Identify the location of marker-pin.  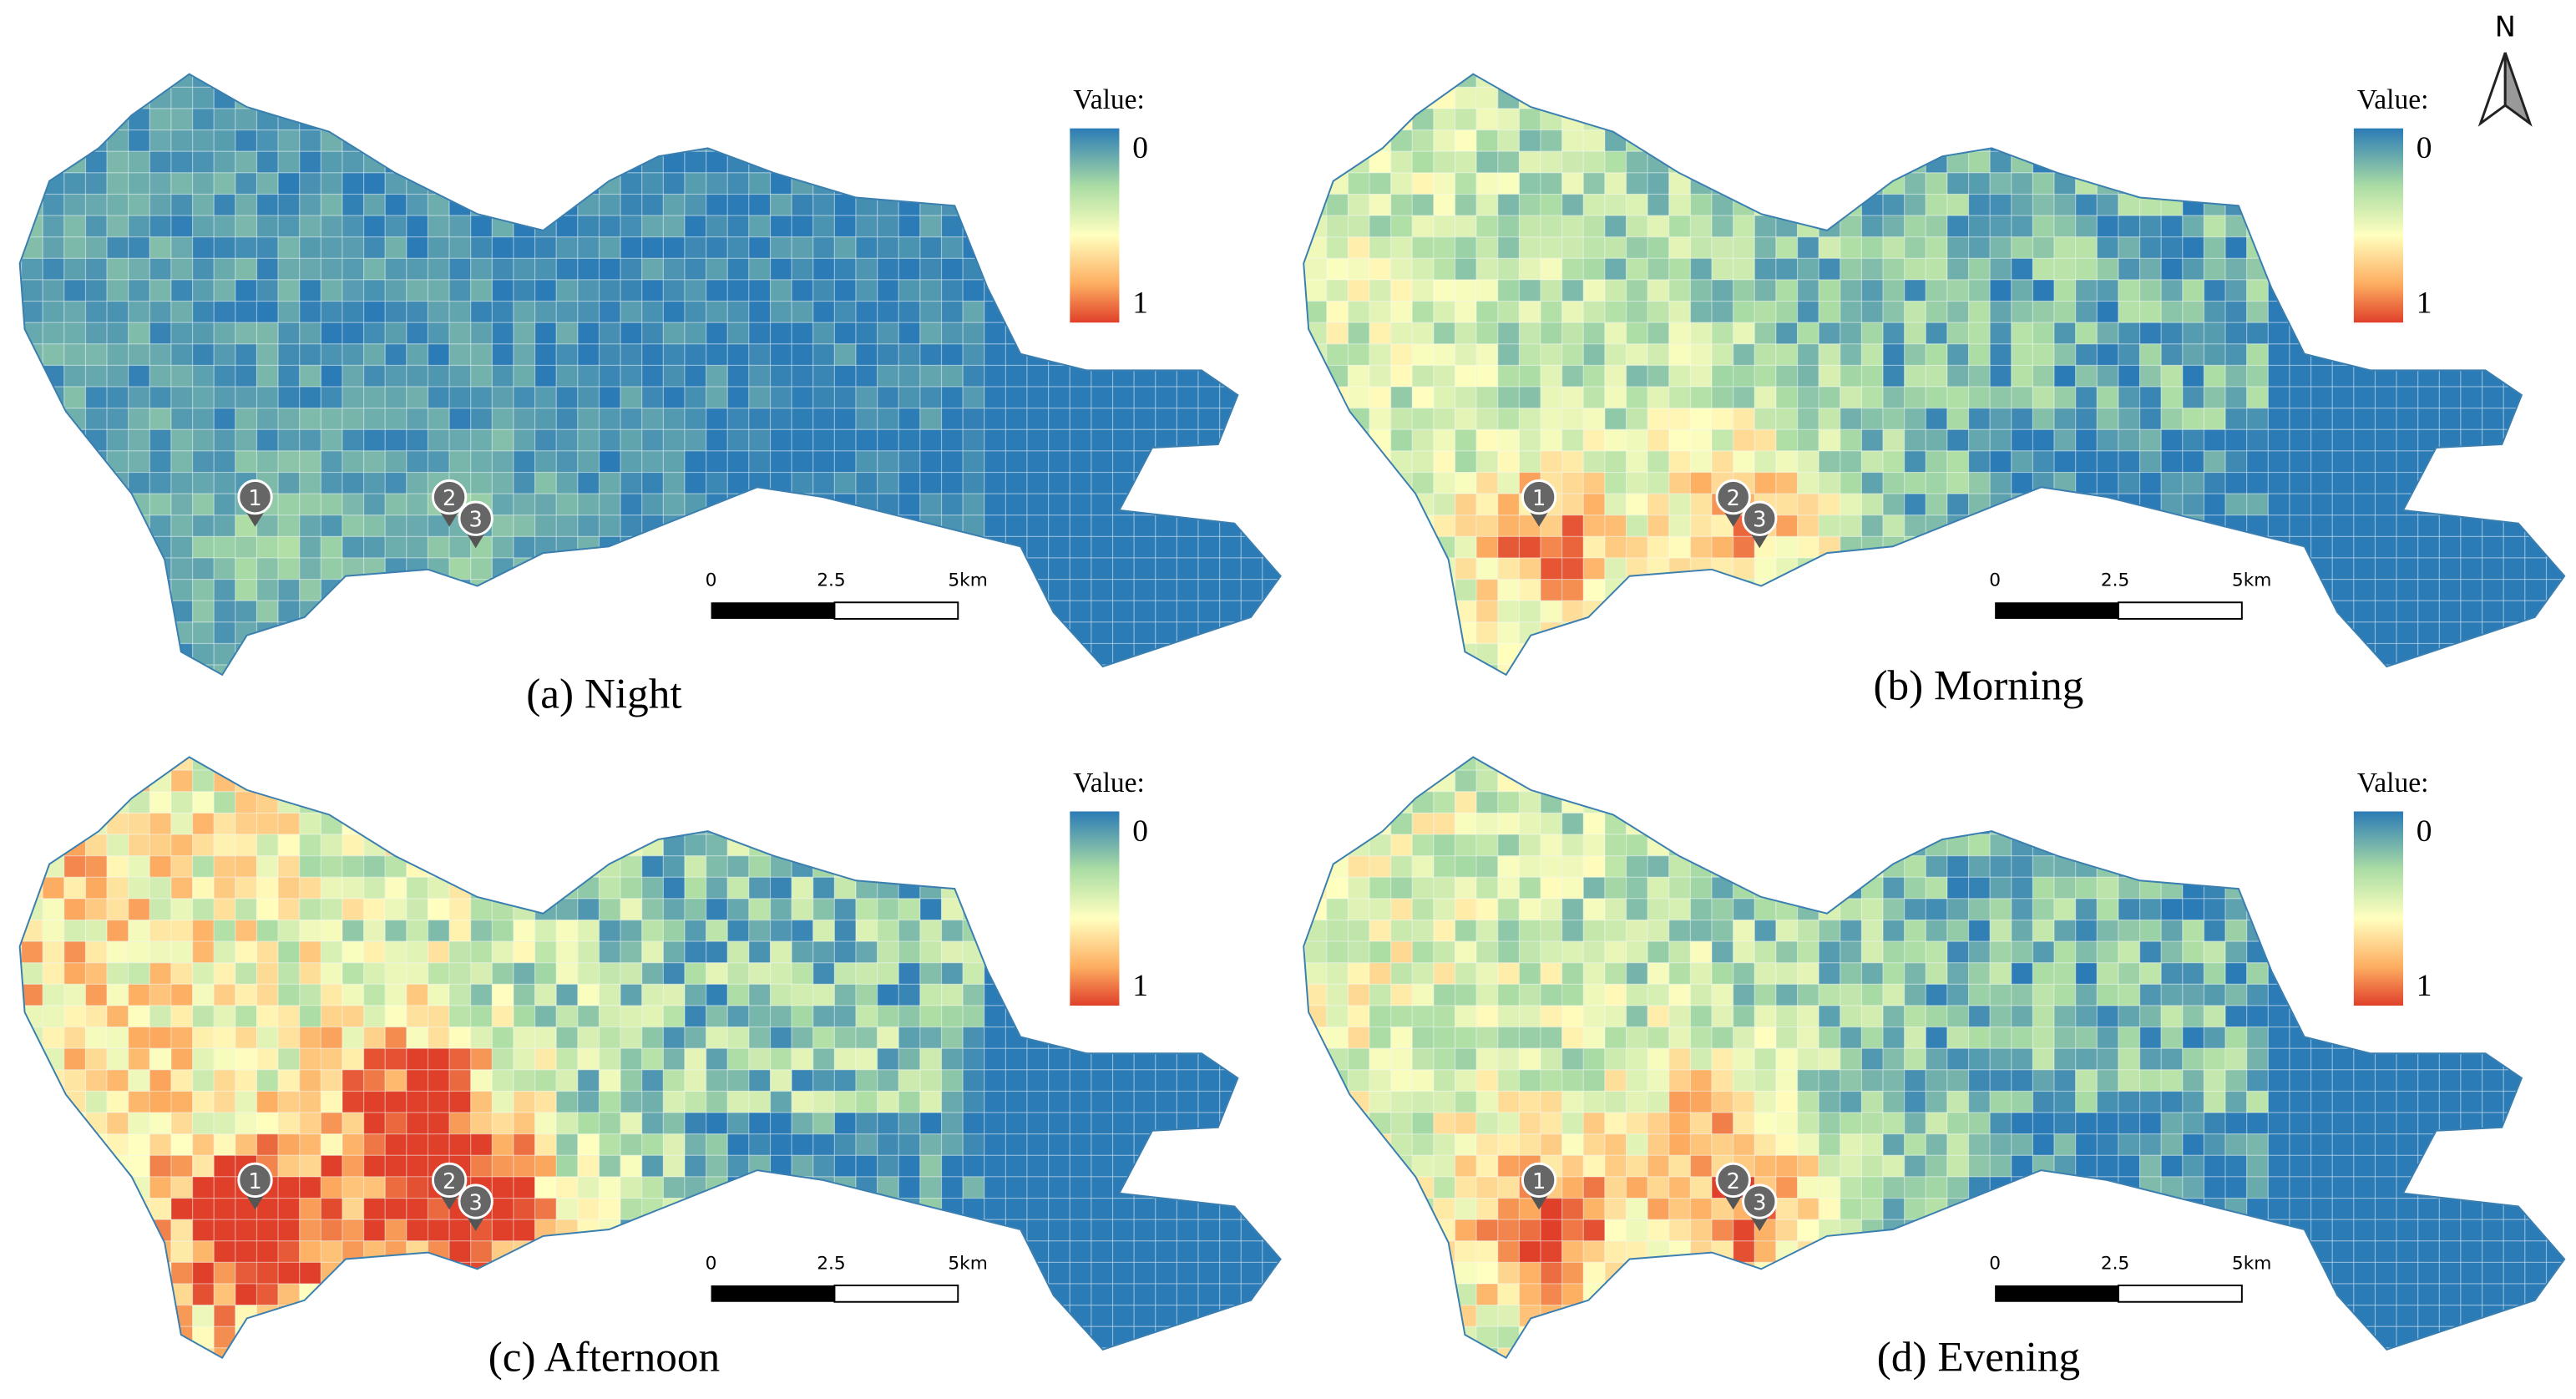
(476, 518).